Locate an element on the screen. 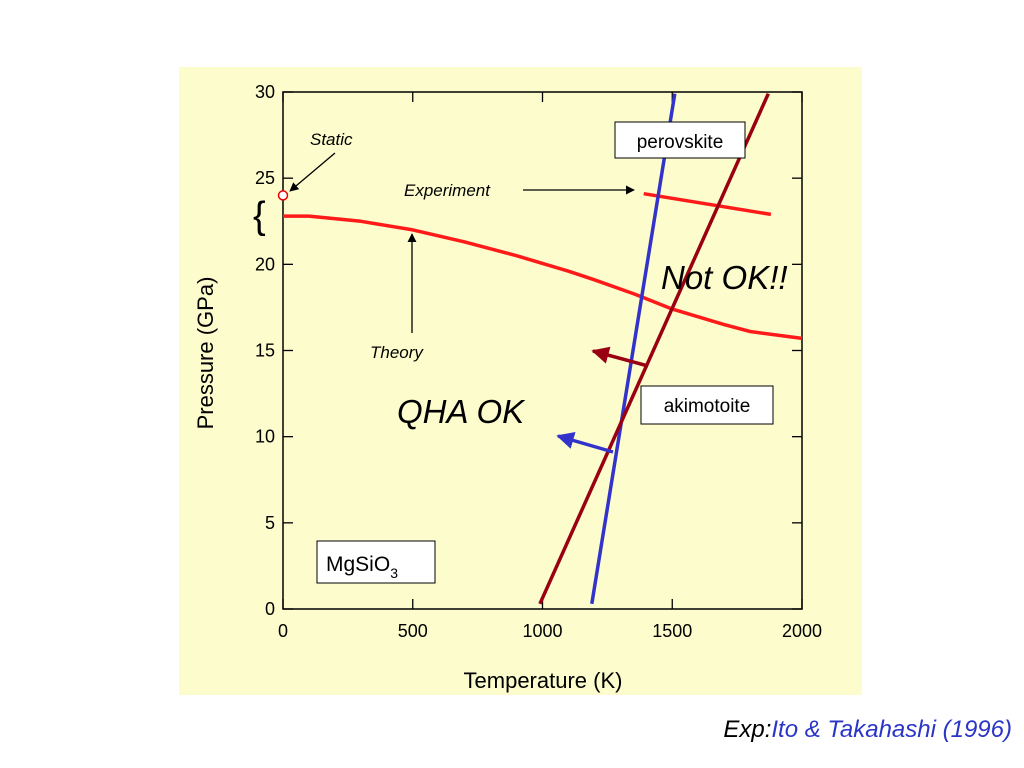 Image resolution: width=1024 pixels, height=768 pixels. series-line-experiment is located at coordinates (707, 204).